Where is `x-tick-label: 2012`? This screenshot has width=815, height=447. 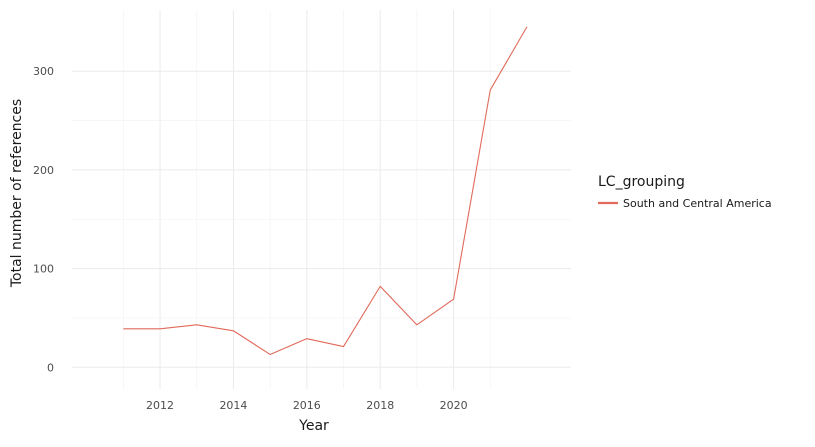 x-tick-label: 2012 is located at coordinates (160, 405).